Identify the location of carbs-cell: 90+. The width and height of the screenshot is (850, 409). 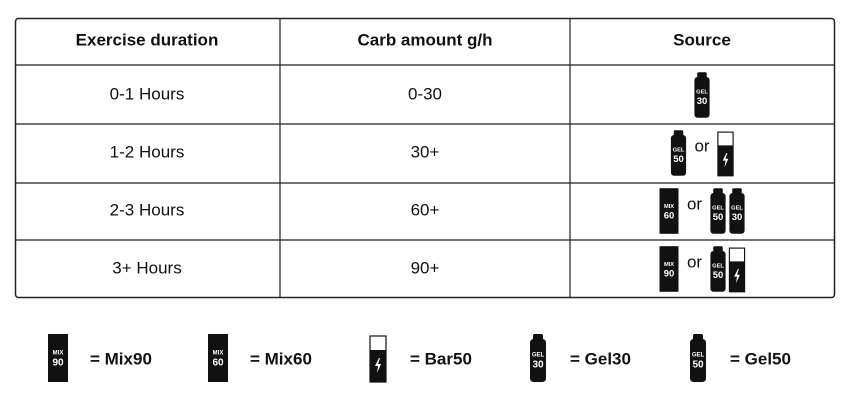
(425, 267).